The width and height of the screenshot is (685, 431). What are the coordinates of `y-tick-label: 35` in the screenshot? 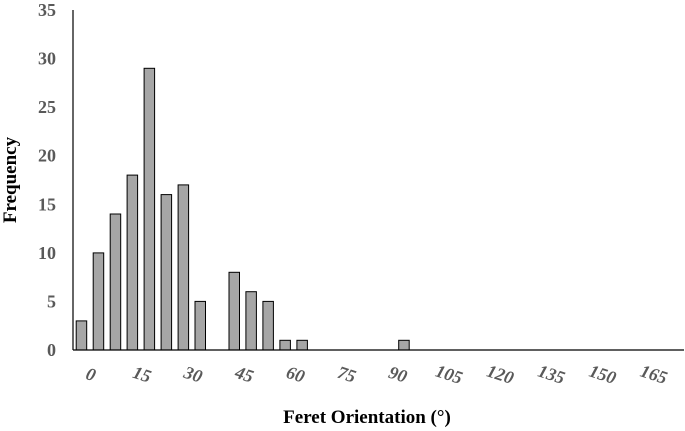 It's located at (47, 10).